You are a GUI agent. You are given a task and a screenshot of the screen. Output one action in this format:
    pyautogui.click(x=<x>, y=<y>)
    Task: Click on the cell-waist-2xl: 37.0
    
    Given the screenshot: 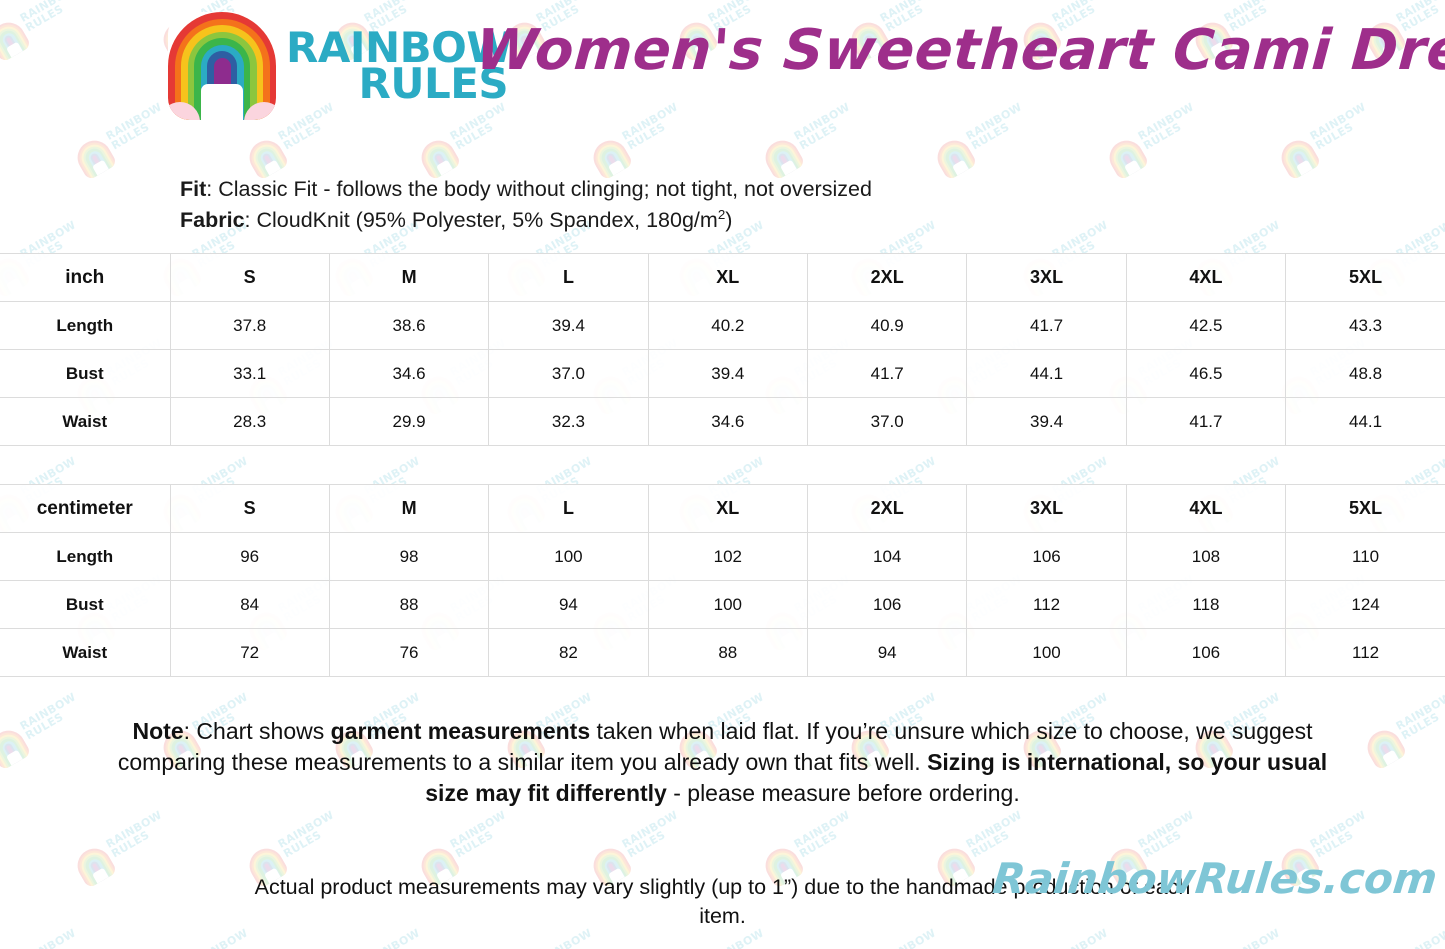 What is the action you would take?
    pyautogui.click(x=886, y=421)
    